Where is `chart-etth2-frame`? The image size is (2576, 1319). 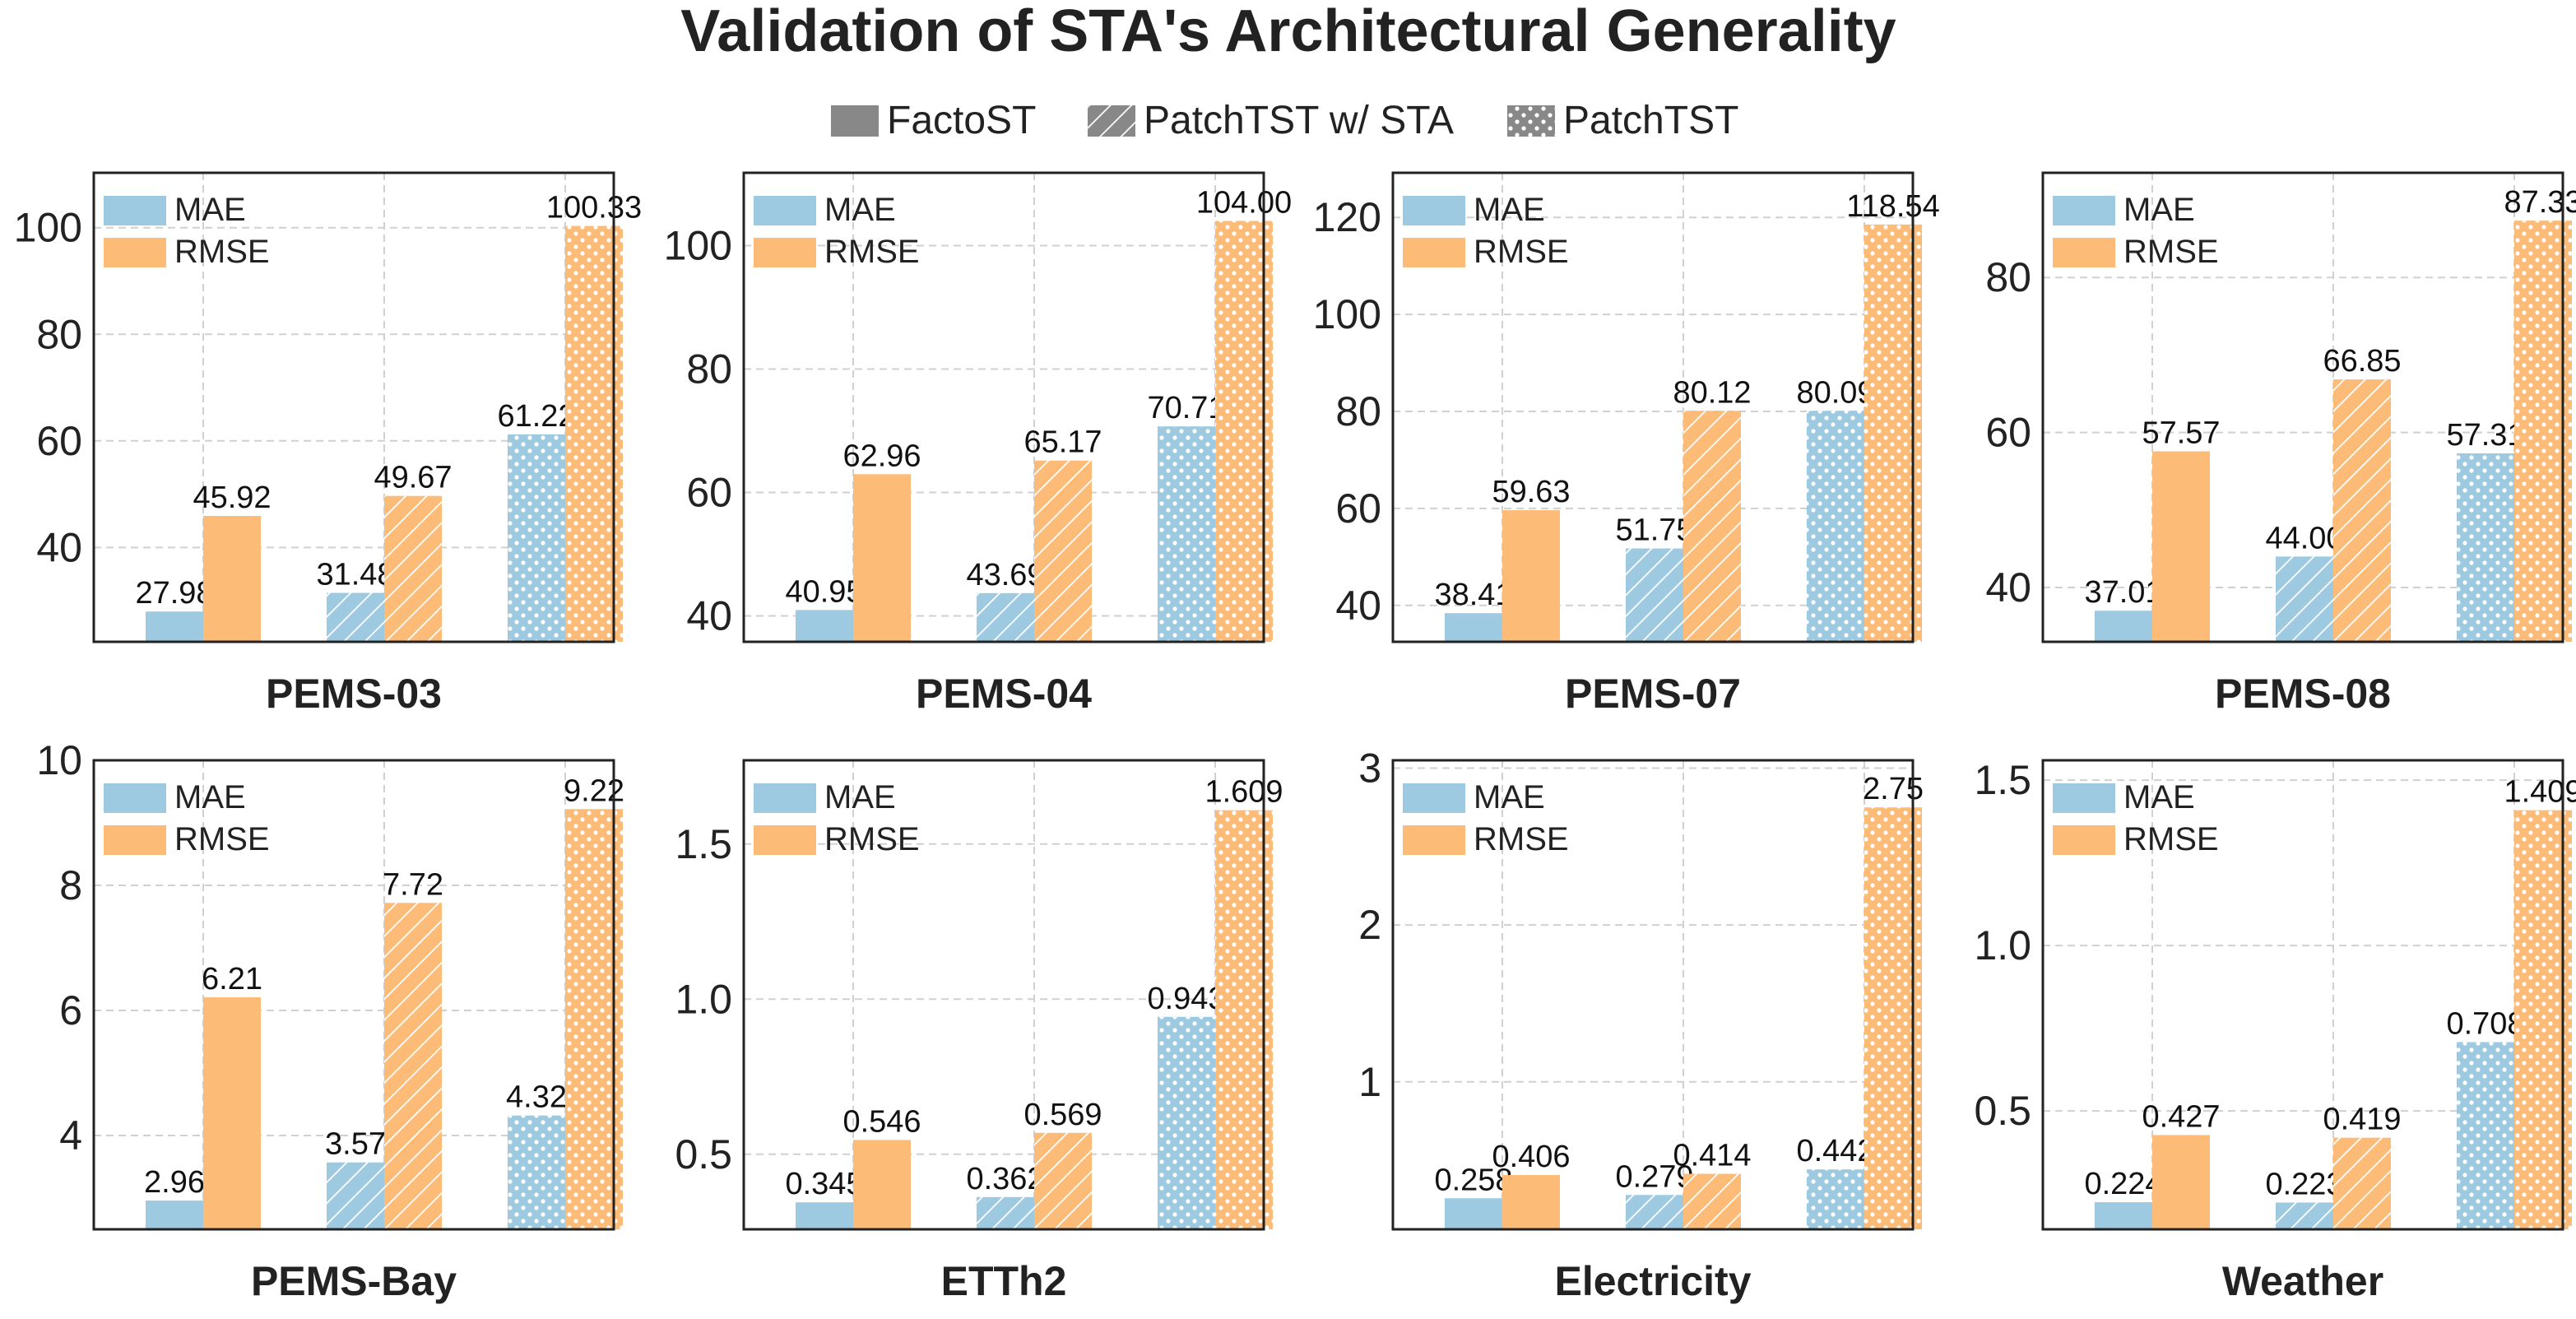
chart-etth2-frame is located at coordinates (1004, 995).